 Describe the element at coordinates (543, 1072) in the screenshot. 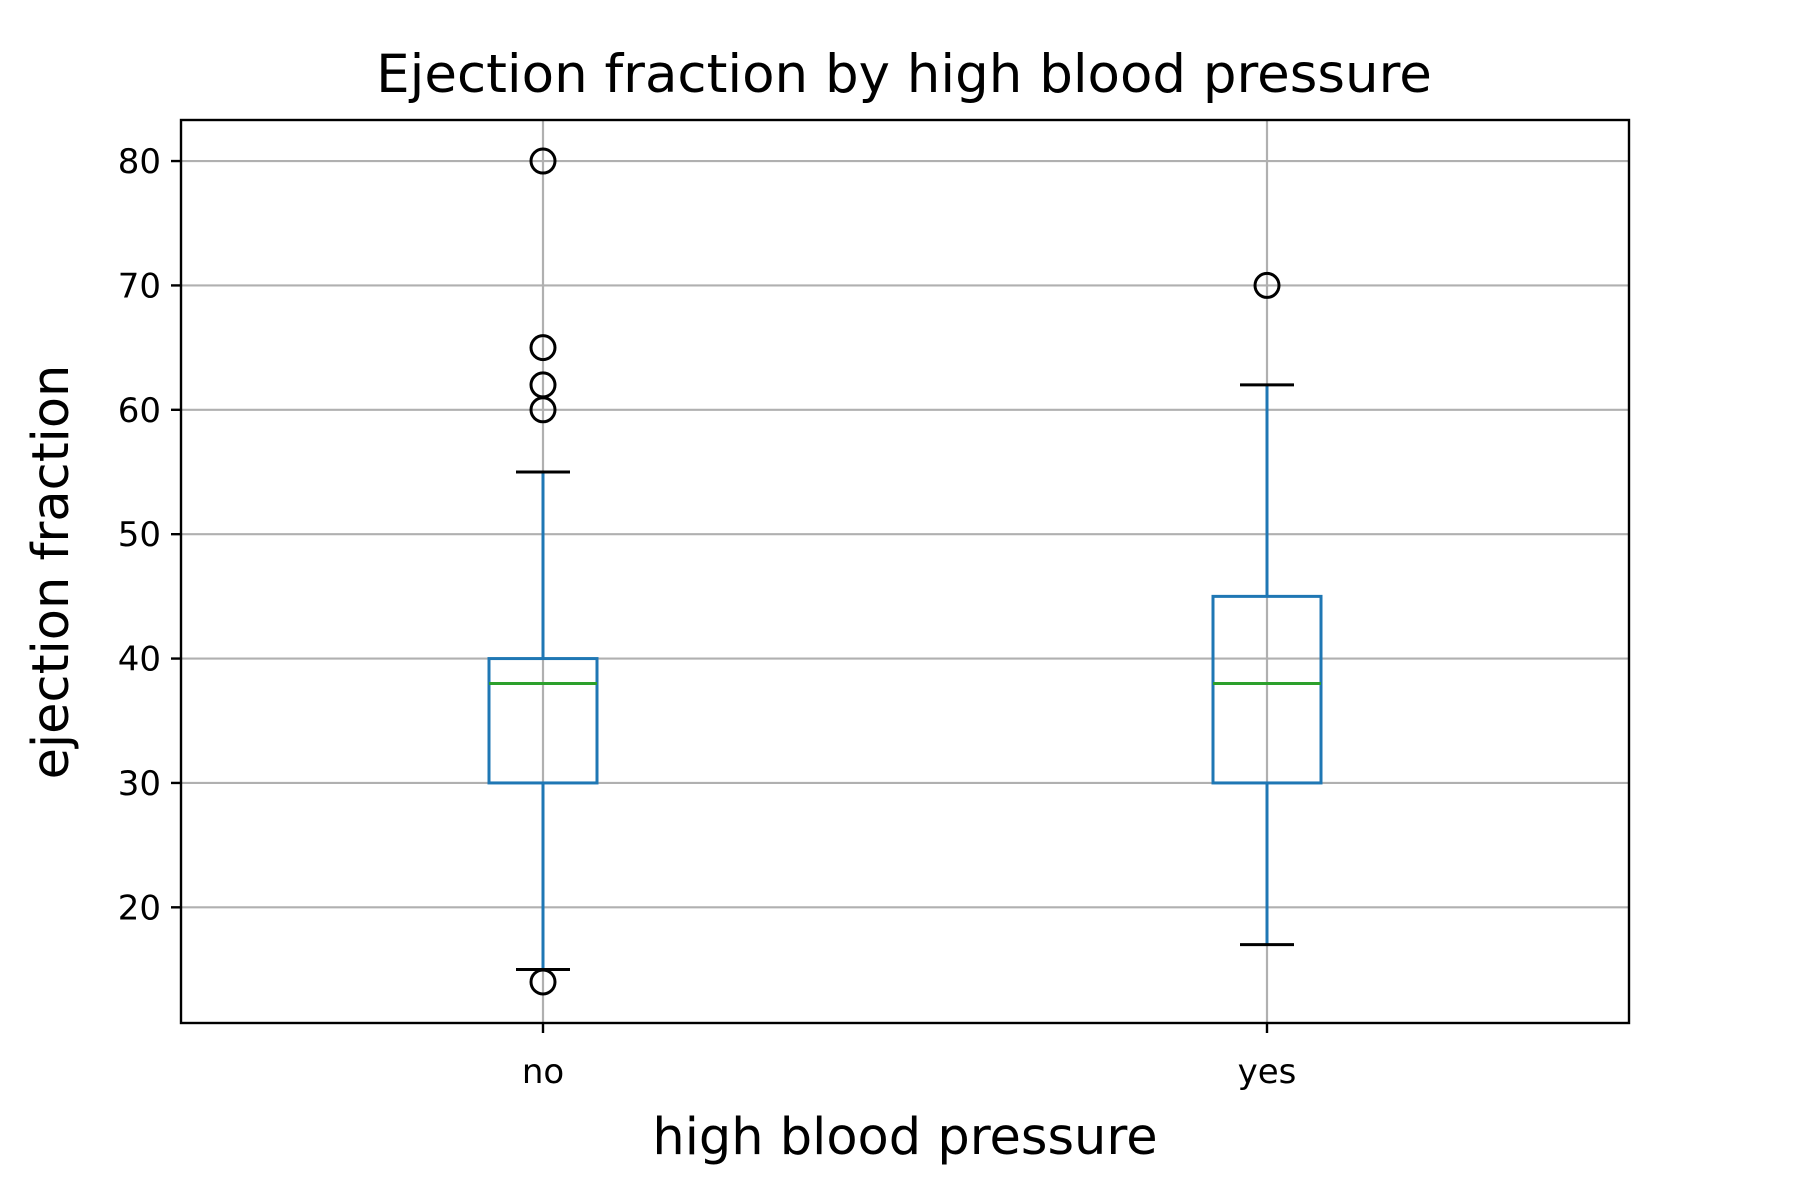

I see `x-tick-label: no` at that location.